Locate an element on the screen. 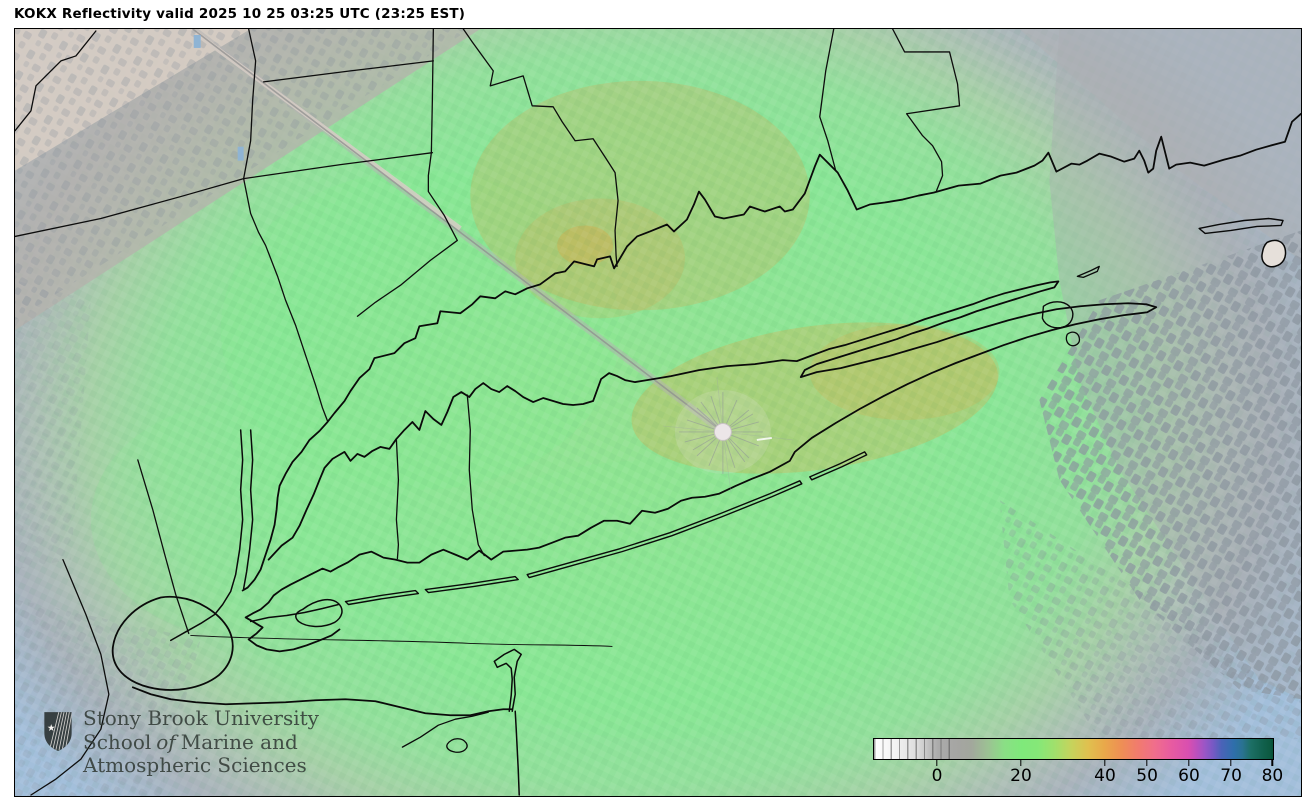 This screenshot has height=811, width=1316. radar-site-dot is located at coordinates (722, 431).